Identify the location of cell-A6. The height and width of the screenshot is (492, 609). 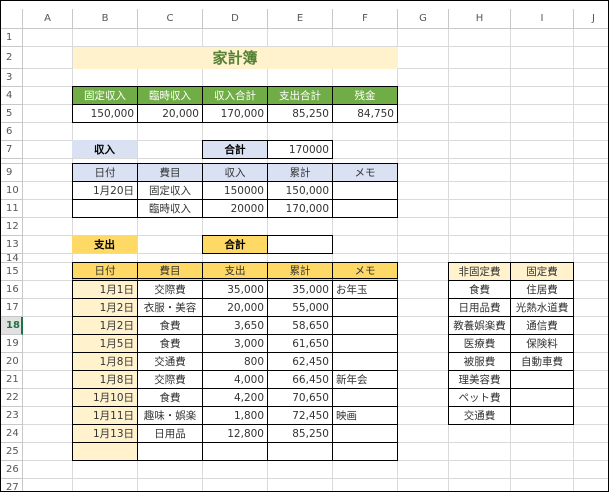
(48, 132).